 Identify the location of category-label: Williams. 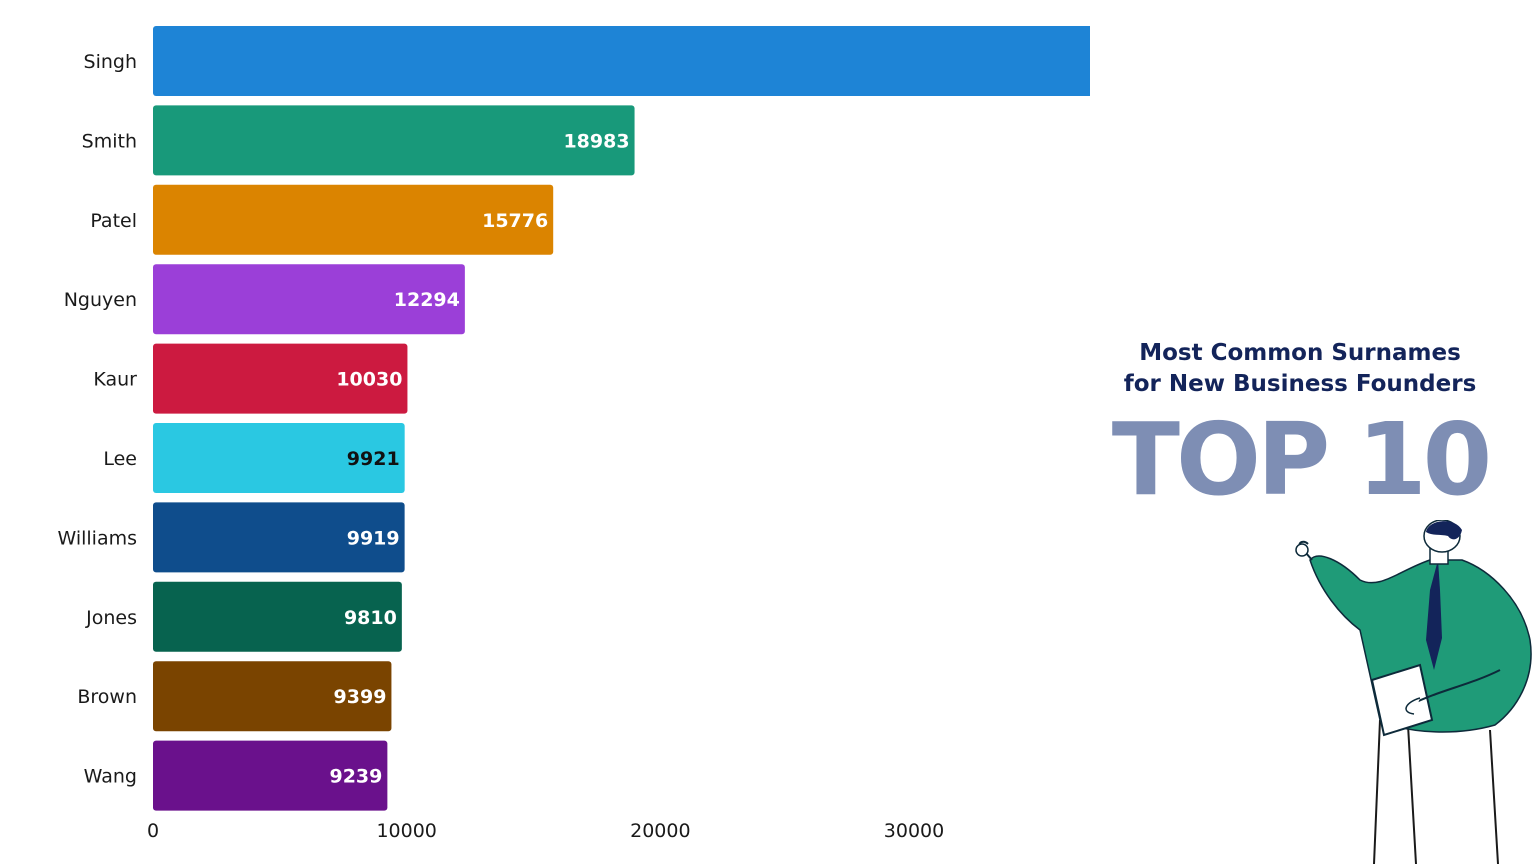
(97, 538).